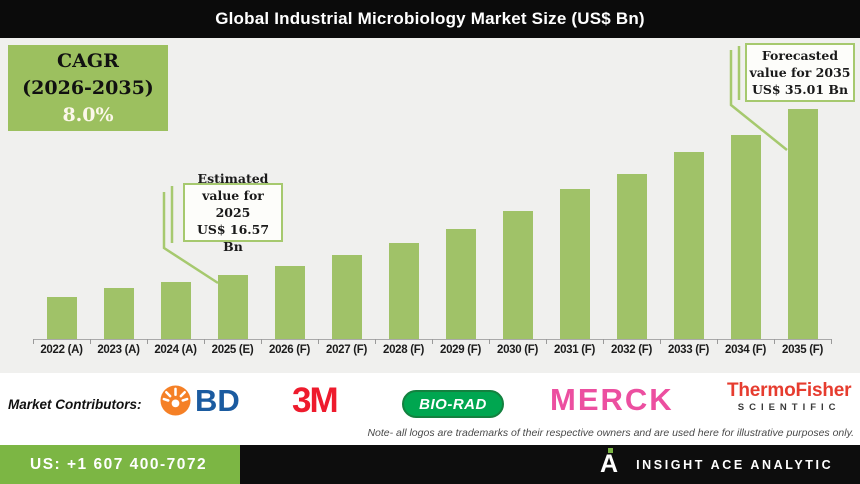  Describe the element at coordinates (735, 464) in the screenshot. I see `company-name: INSIGHT ACE ANALYTIC` at that location.